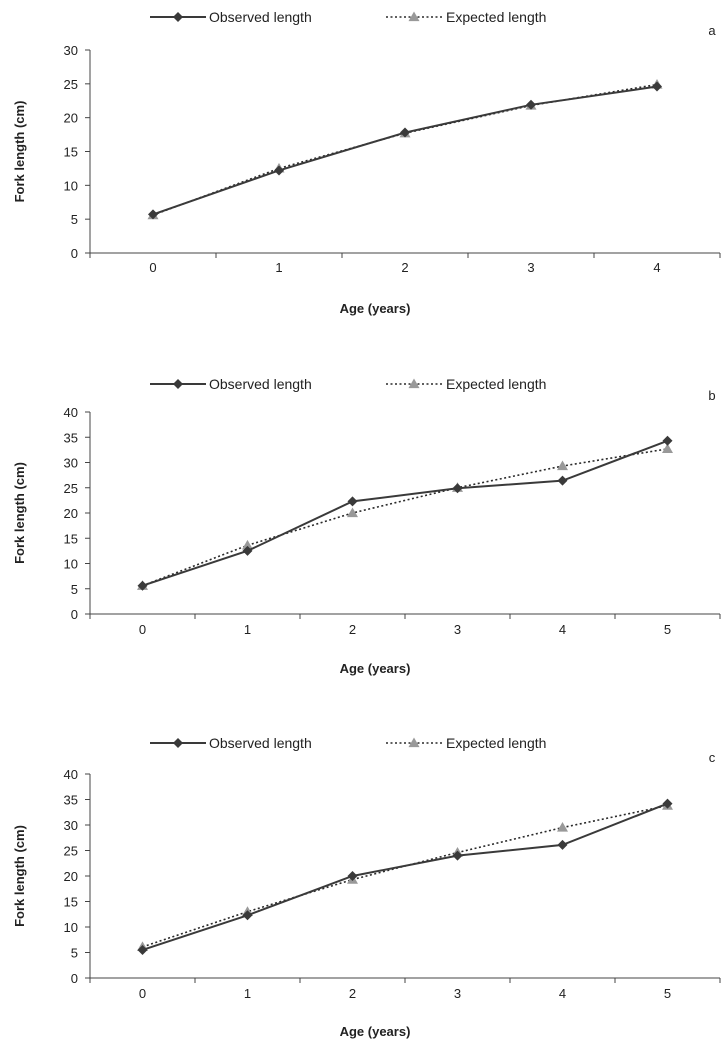 Image resolution: width=725 pixels, height=1050 pixels. I want to click on panel-letter: b, so click(711, 395).